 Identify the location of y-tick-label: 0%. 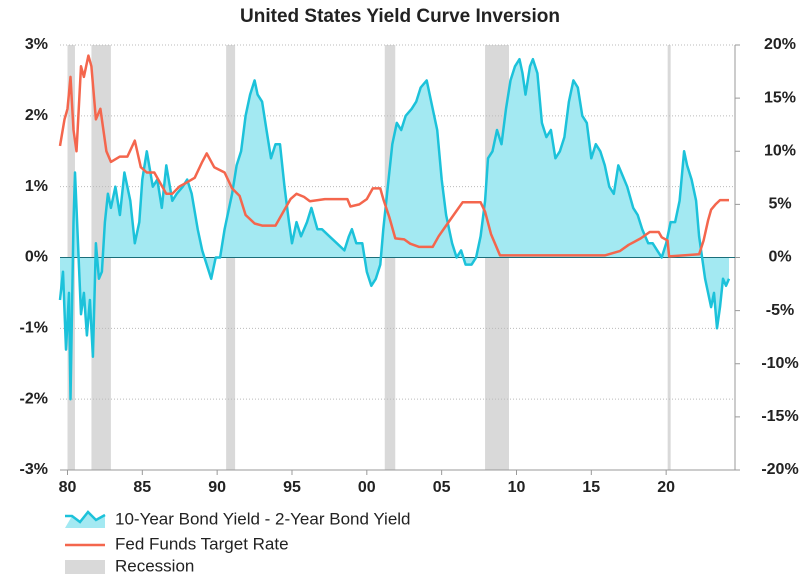
(36, 257).